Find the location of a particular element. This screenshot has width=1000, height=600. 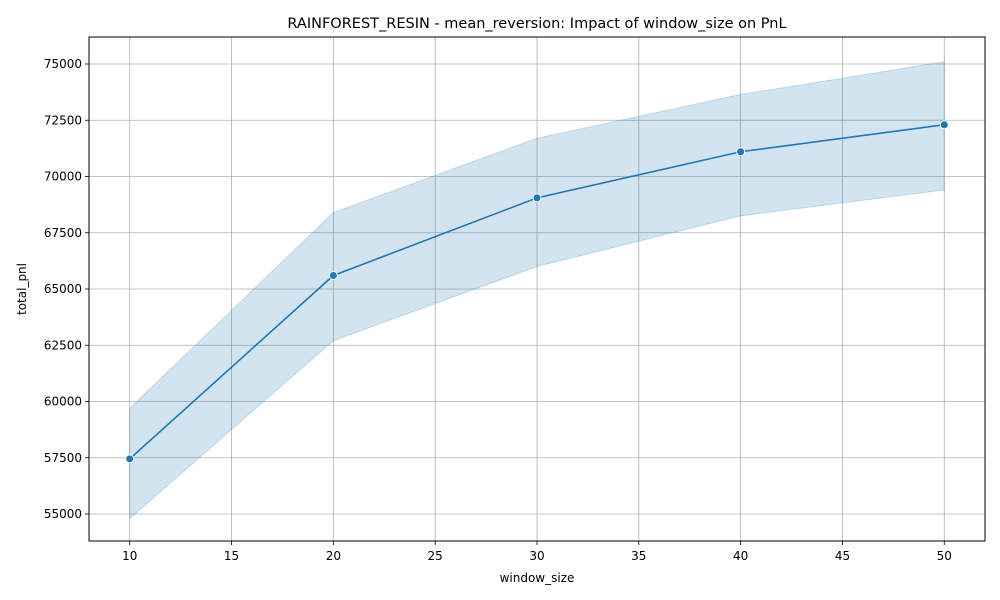

y-tick-label: 65000 is located at coordinates (63, 289).